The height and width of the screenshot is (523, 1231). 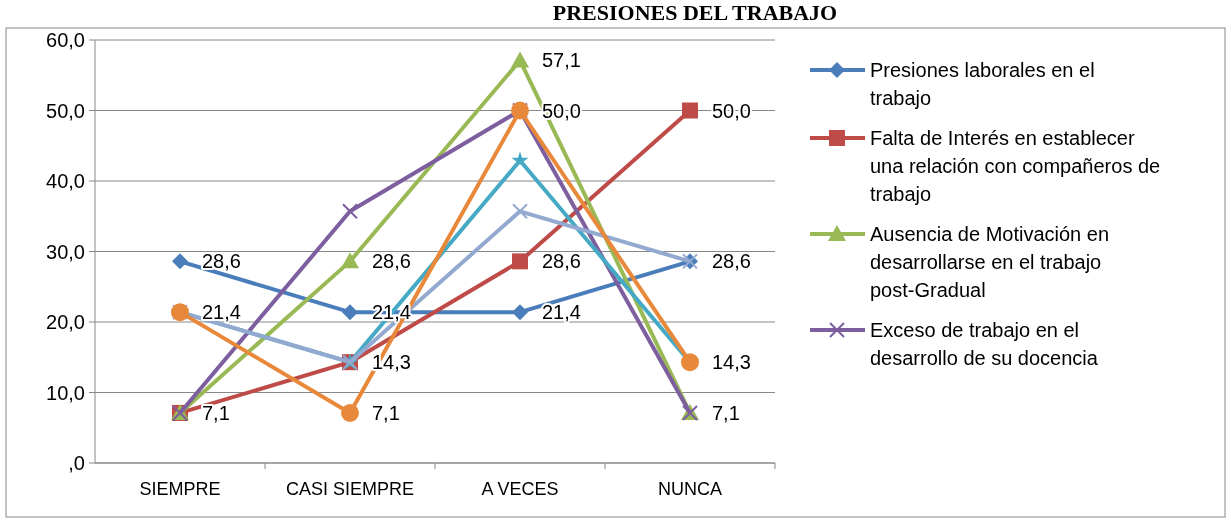 I want to click on chart-title: PRESIONES DEL TRABAJO, so click(x=695, y=12).